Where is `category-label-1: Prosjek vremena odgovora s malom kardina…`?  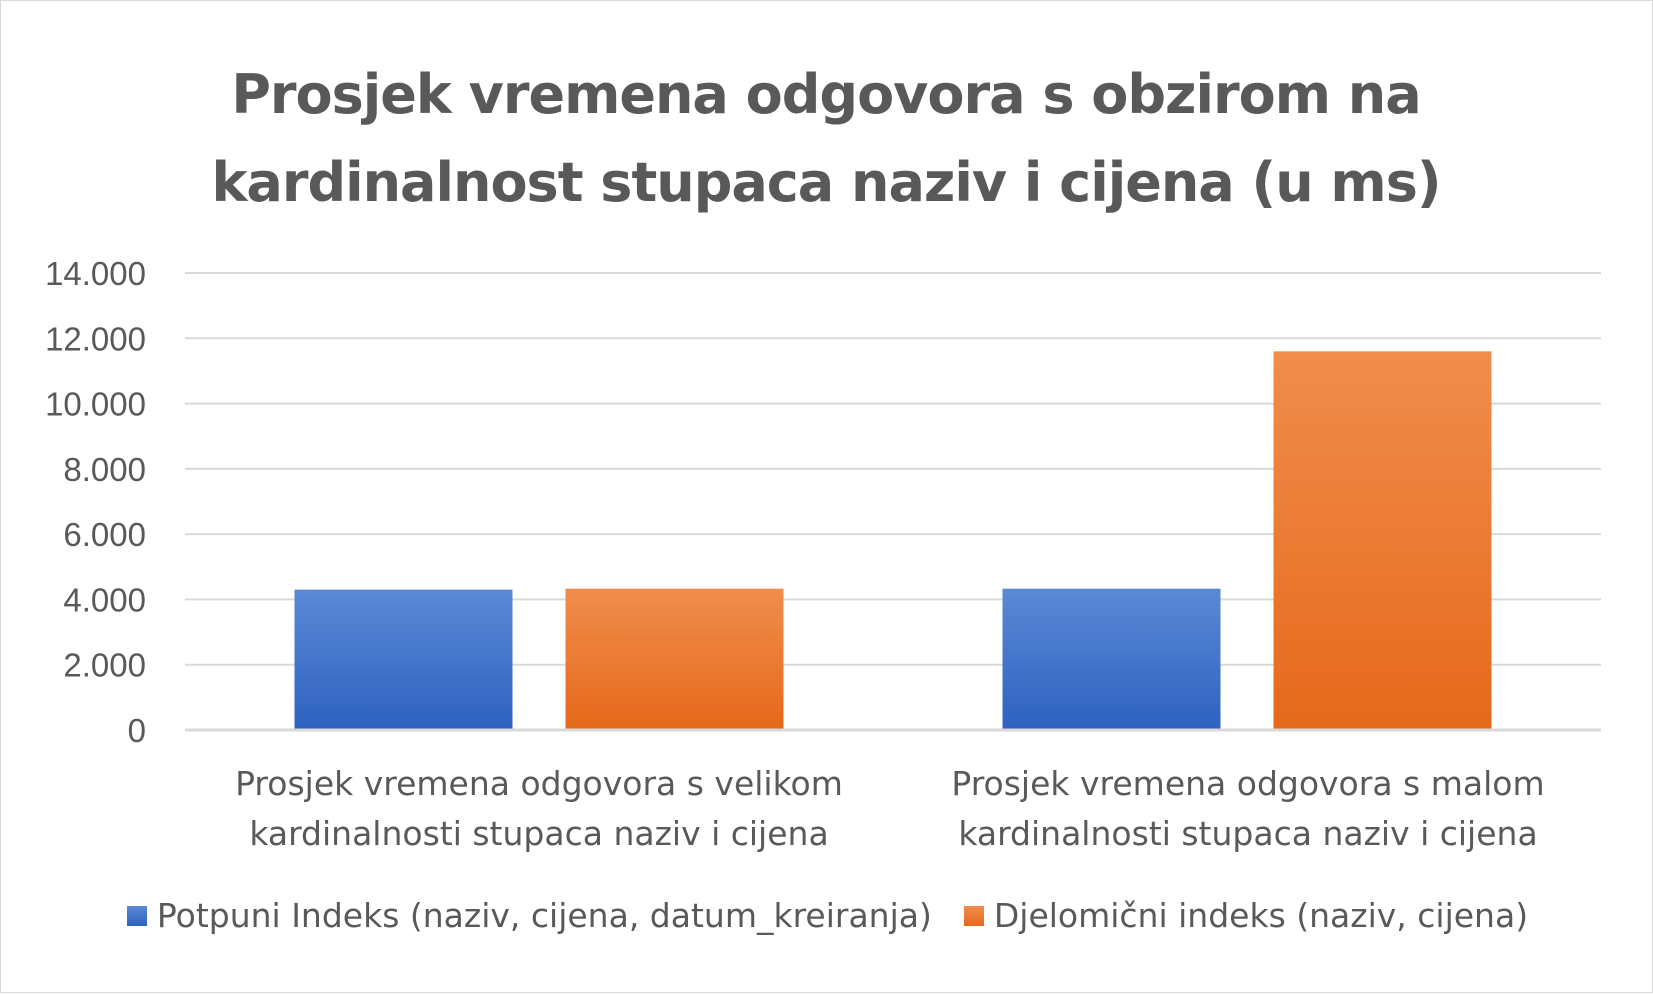 category-label-1: Prosjek vremena odgovora s malom kardina… is located at coordinates (1248, 809).